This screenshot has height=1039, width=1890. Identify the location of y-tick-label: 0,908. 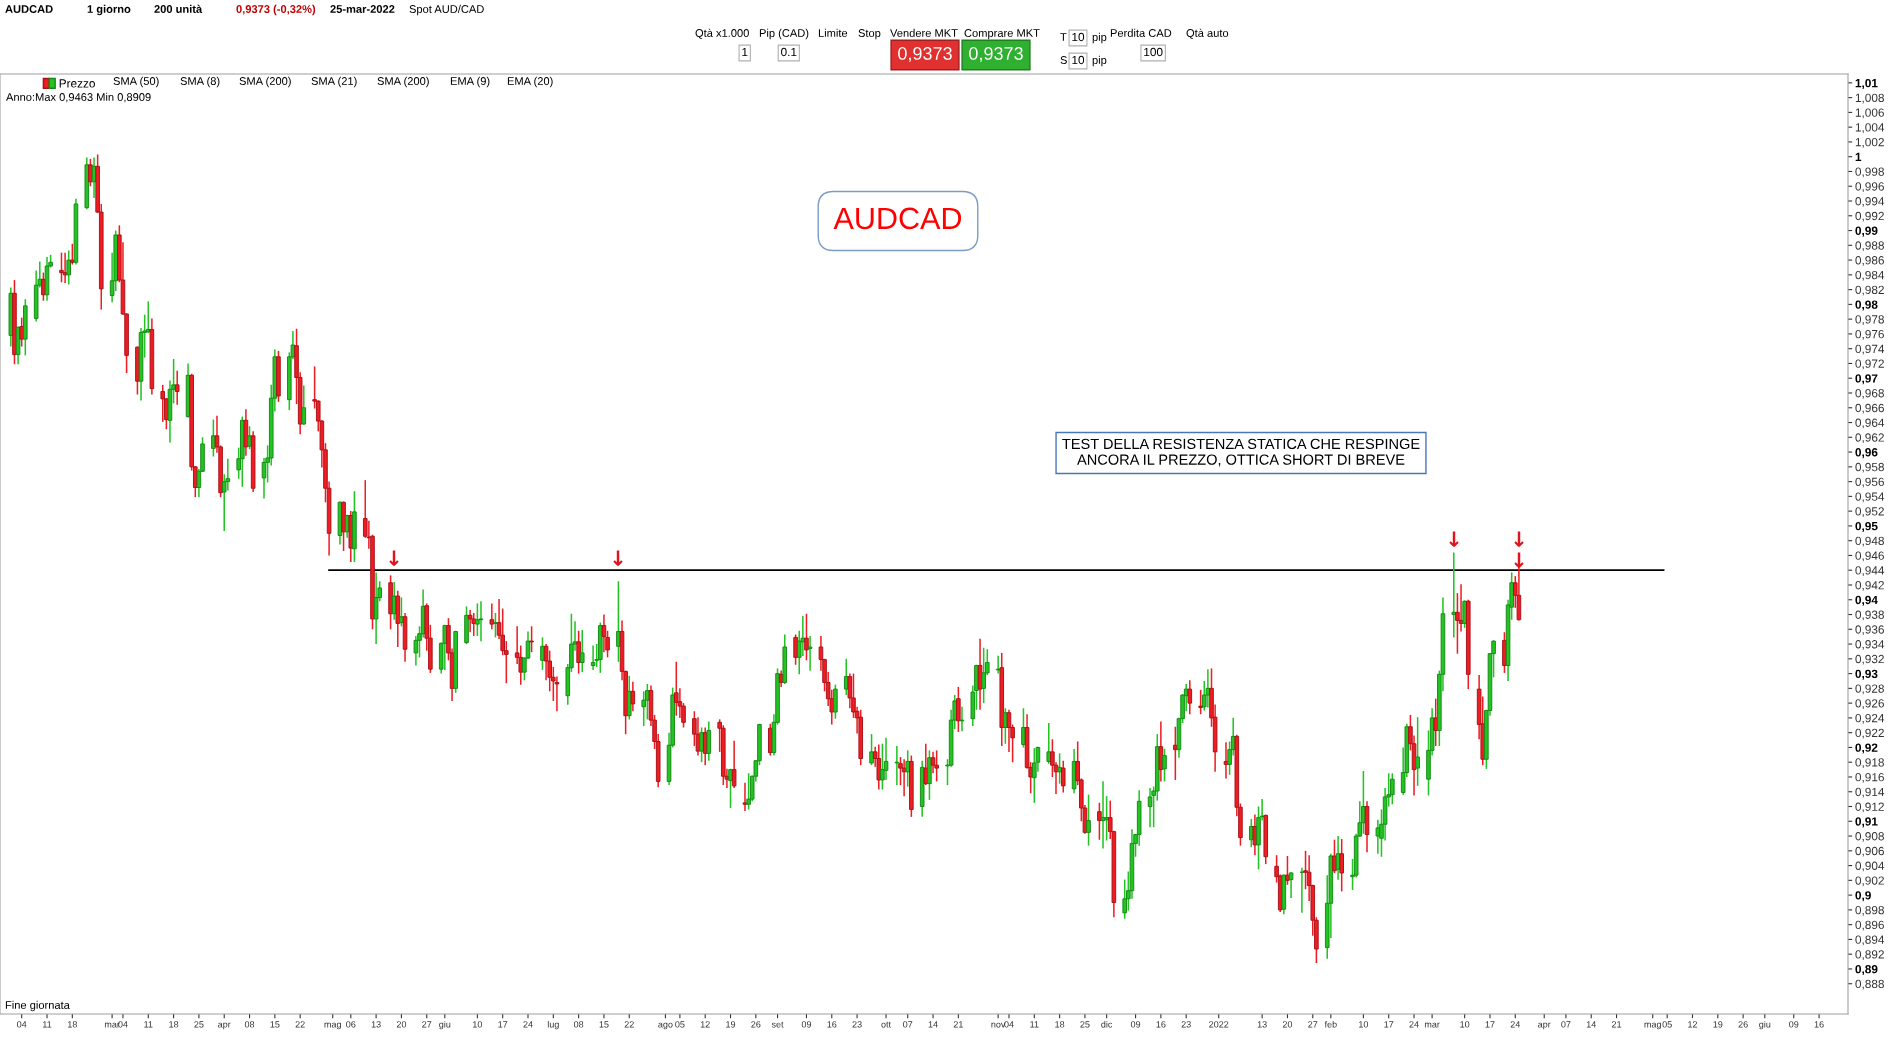
(1869, 837).